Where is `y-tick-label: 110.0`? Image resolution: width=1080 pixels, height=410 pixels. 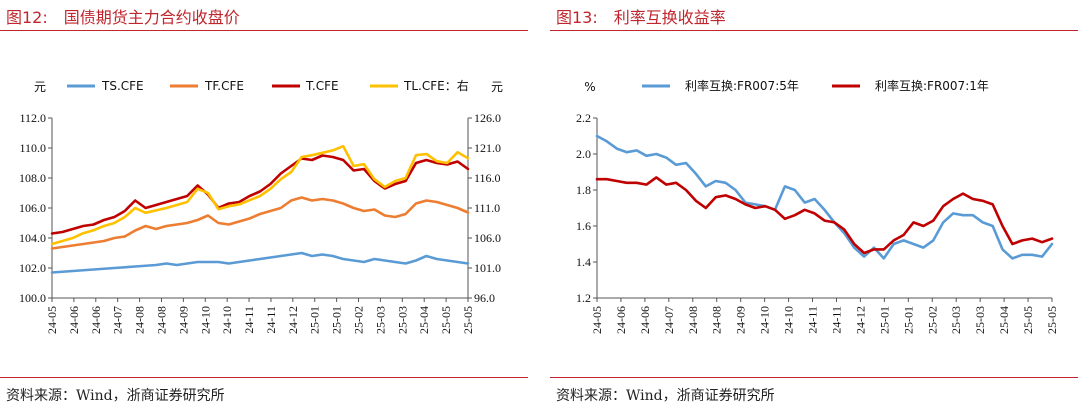 y-tick-label: 110.0 is located at coordinates (32, 148).